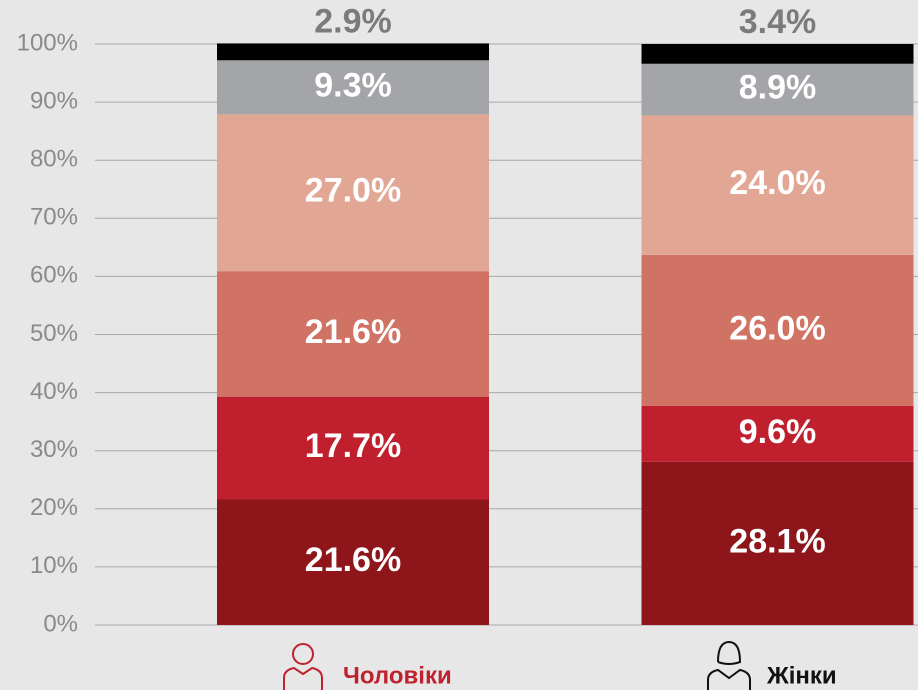 The width and height of the screenshot is (918, 690). Describe the element at coordinates (54, 391) in the screenshot. I see `y-tick-label: 40%` at that location.